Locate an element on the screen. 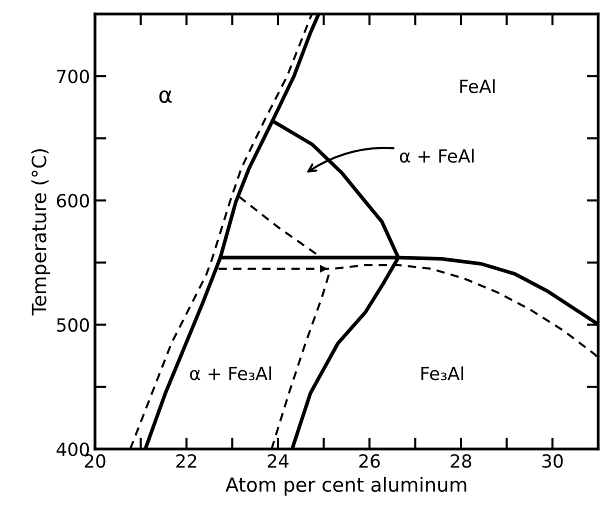  x-tick-label: 22 is located at coordinates (186, 461).